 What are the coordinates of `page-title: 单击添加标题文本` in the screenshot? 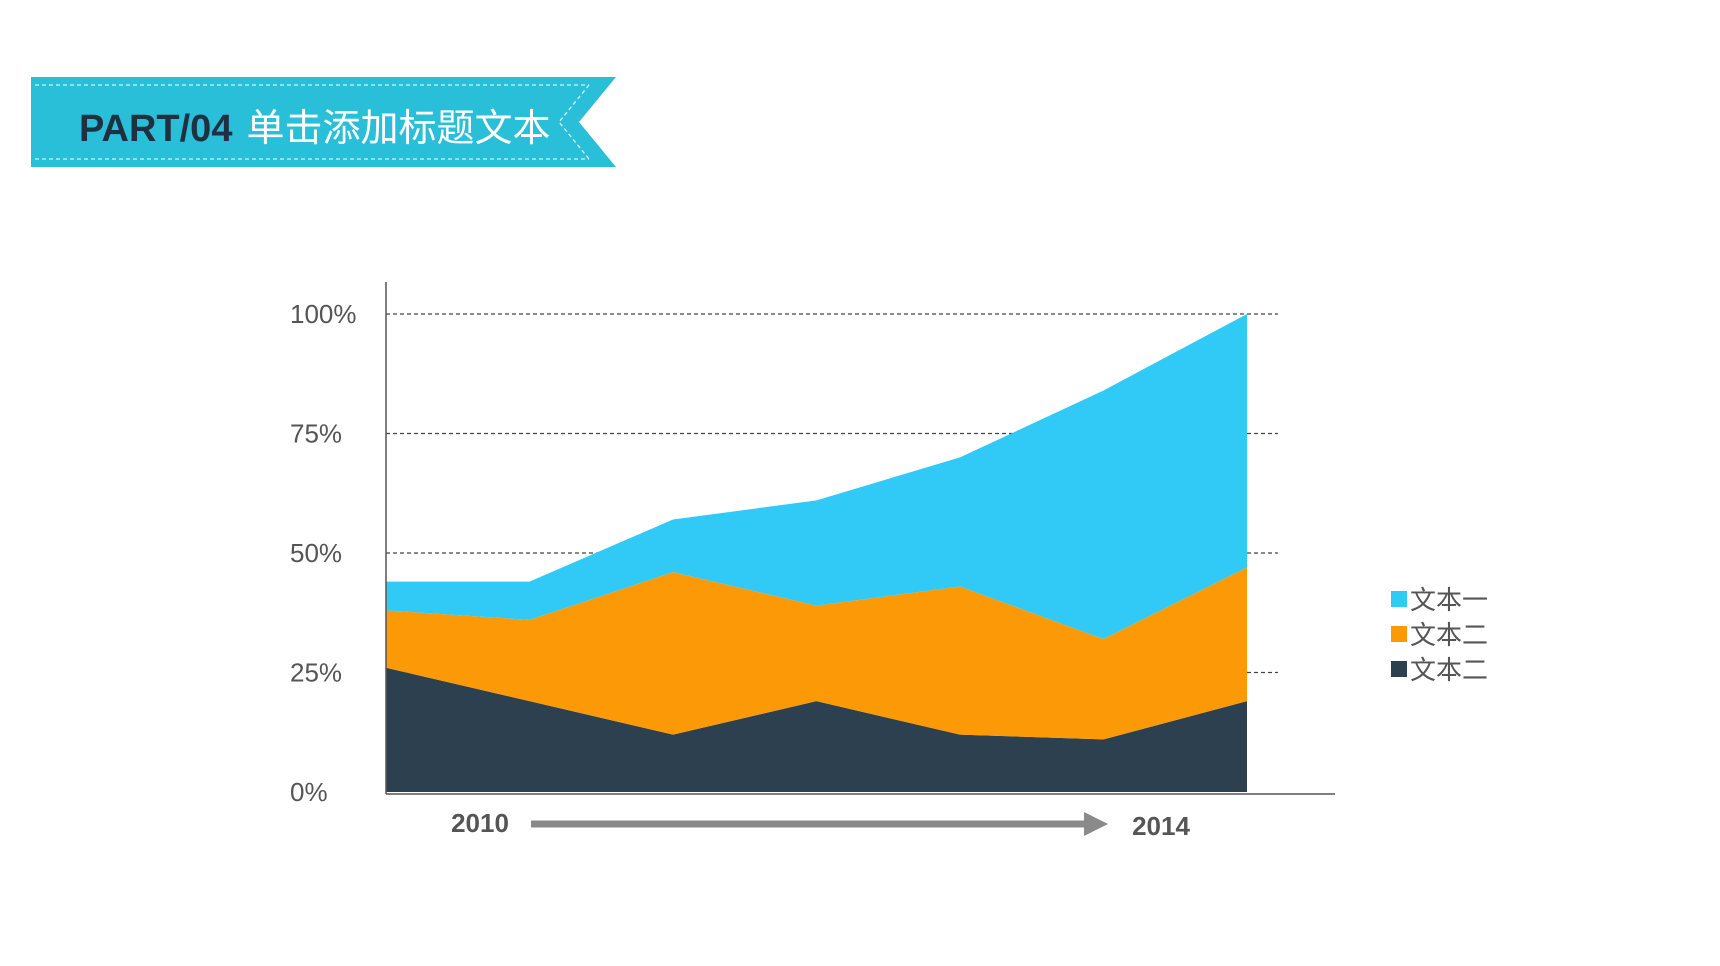 It's located at (398, 129).